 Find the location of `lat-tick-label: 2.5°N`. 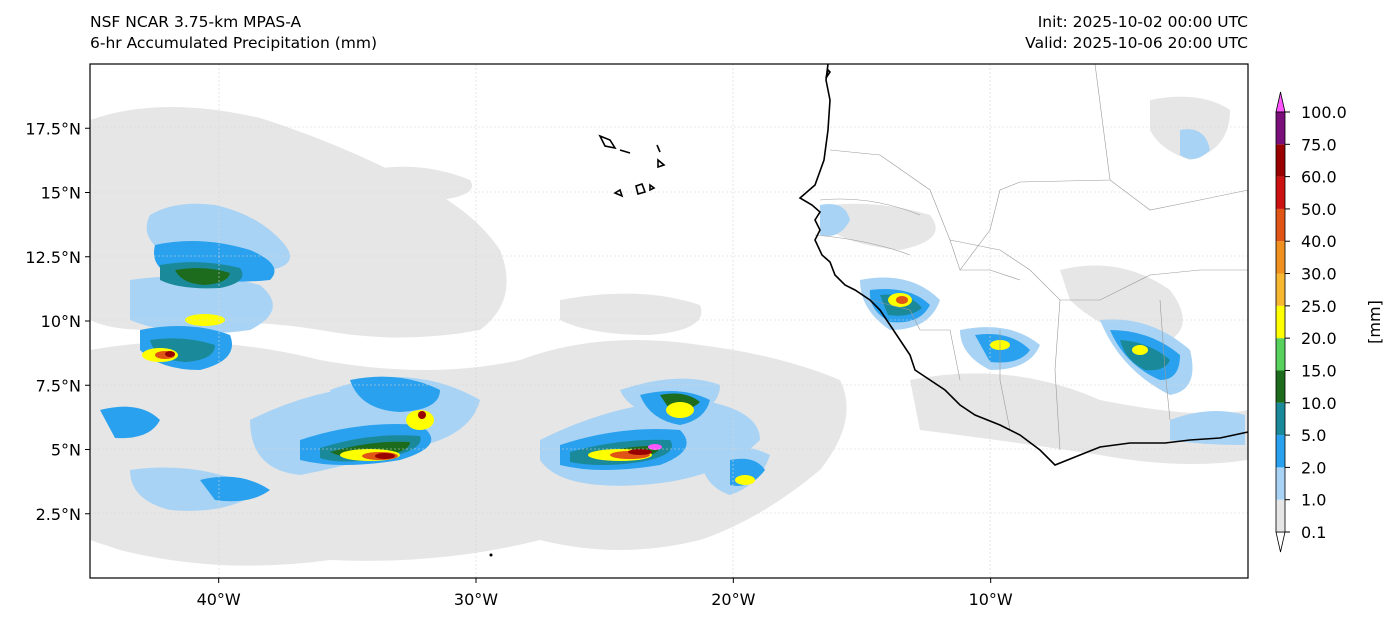

lat-tick-label: 2.5°N is located at coordinates (58, 514).